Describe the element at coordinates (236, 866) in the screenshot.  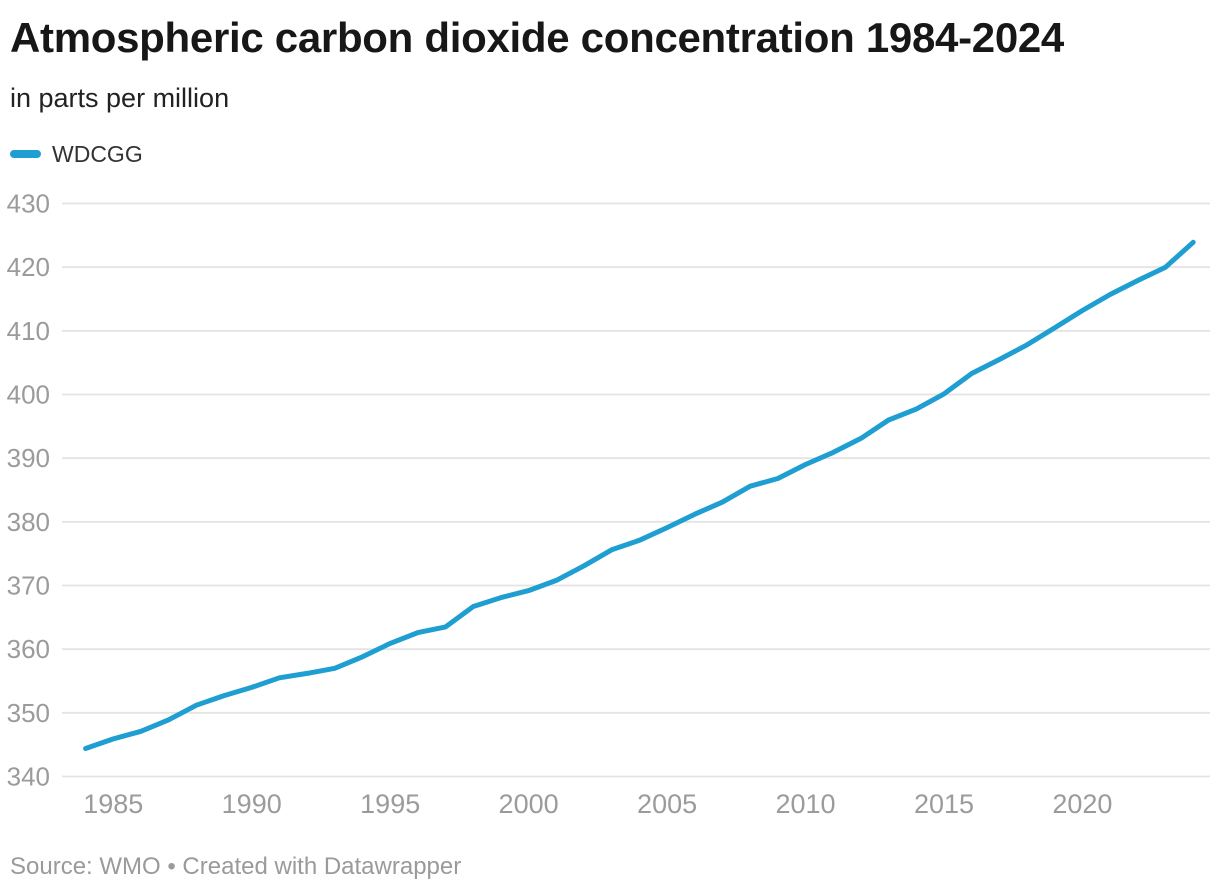
I see `source-footer: Source: WMO • Created with Datawrapper` at that location.